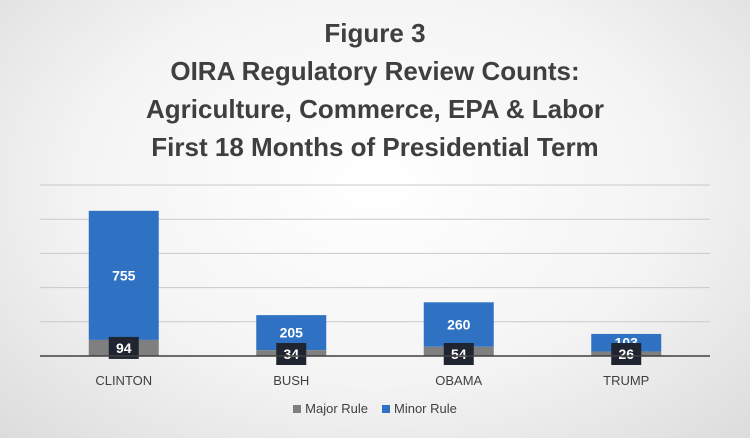  I want to click on legend-item-minor: Minor Rule, so click(419, 408).